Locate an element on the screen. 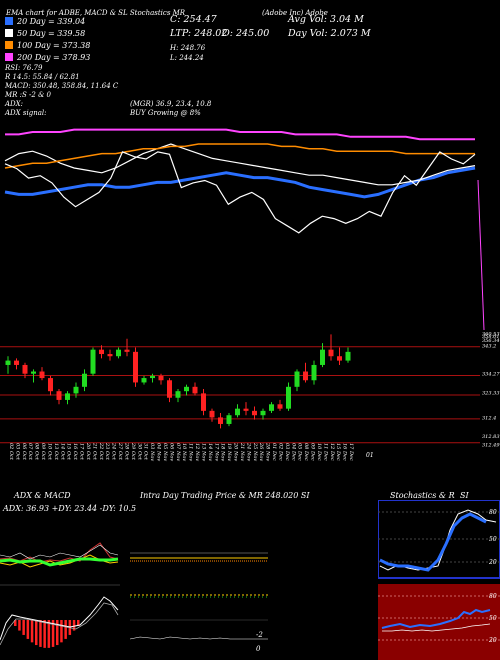  date-label: 03 Nov is located at coordinates (152, 452).